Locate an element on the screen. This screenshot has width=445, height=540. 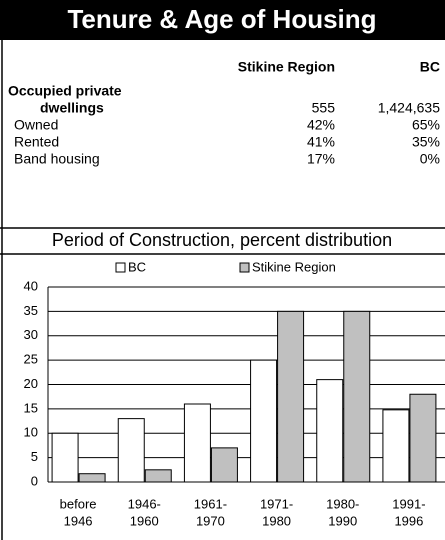
x-tick-label: 1980 is located at coordinates (276, 520).